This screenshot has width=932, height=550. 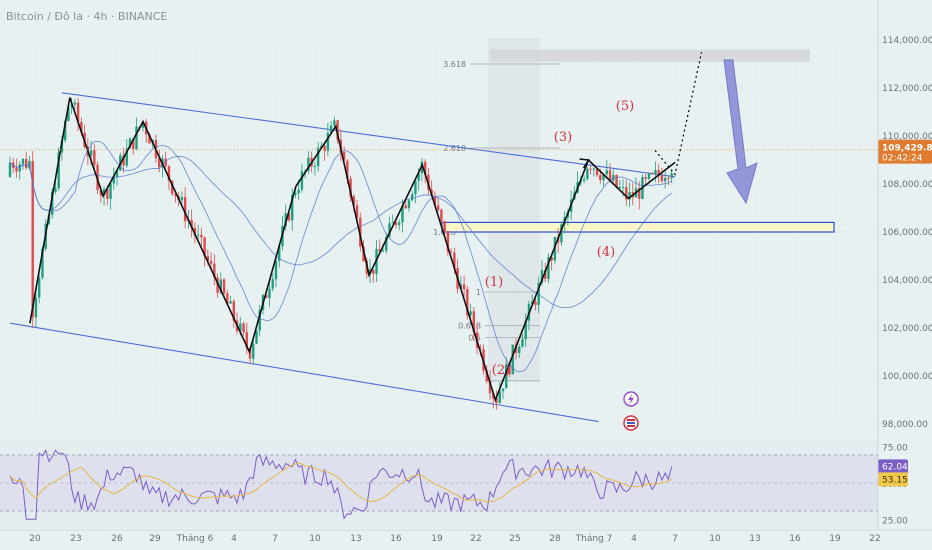 I want to click on x-tick-label: 10, so click(x=715, y=539).